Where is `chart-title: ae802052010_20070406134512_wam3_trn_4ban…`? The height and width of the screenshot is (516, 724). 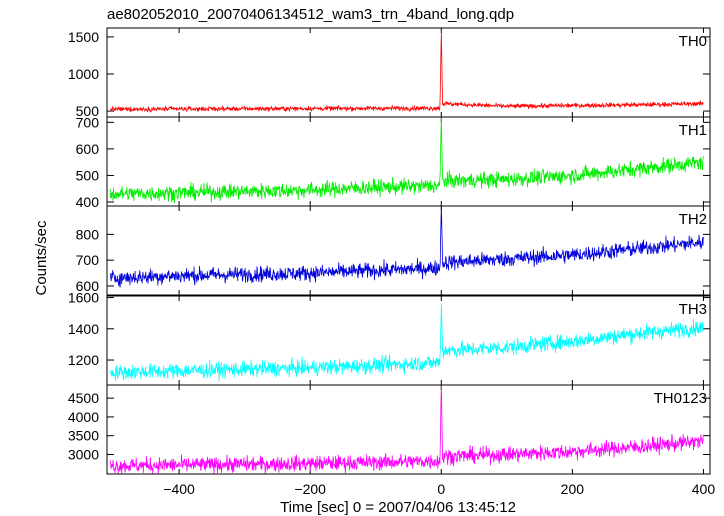
chart-title: ae802052010_20070406134512_wam3_trn_4ban… is located at coordinates (310, 14).